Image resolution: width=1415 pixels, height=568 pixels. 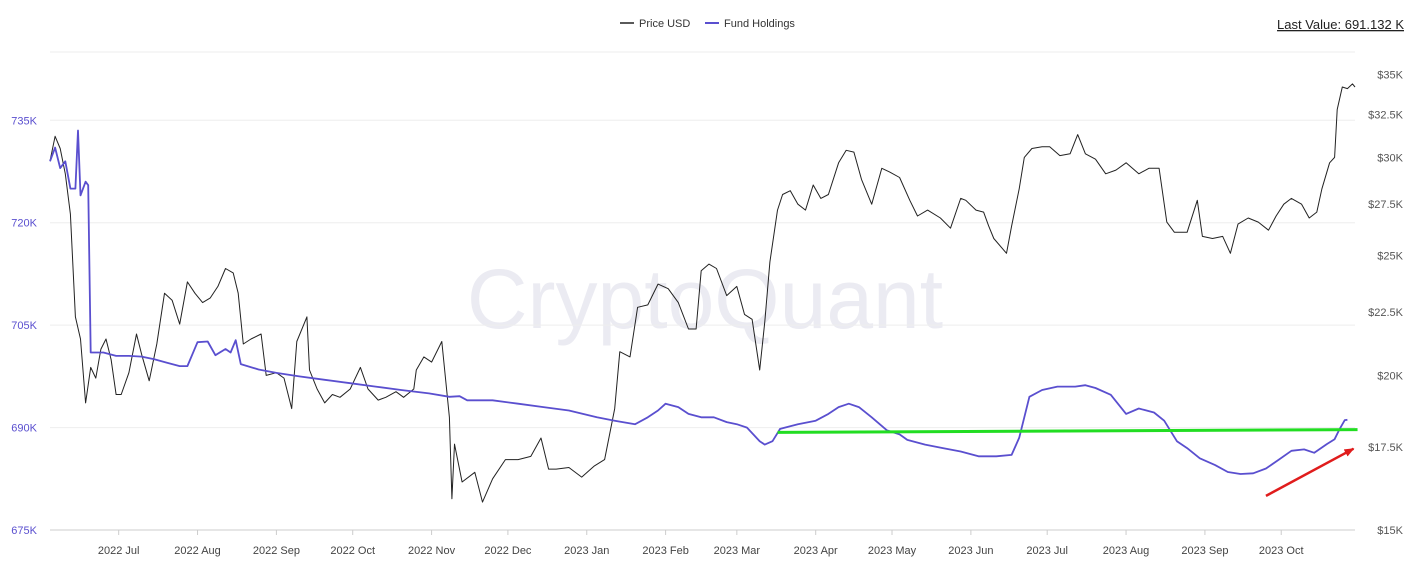 What do you see at coordinates (737, 551) in the screenshot?
I see `x-tick-label: 2023 Mar` at bounding box center [737, 551].